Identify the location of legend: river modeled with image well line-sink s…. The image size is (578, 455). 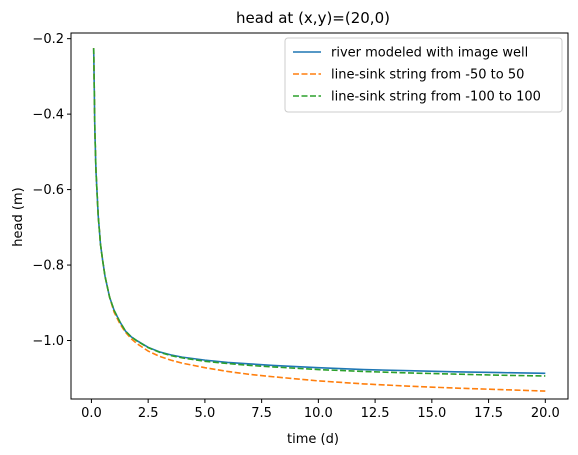
(423, 75).